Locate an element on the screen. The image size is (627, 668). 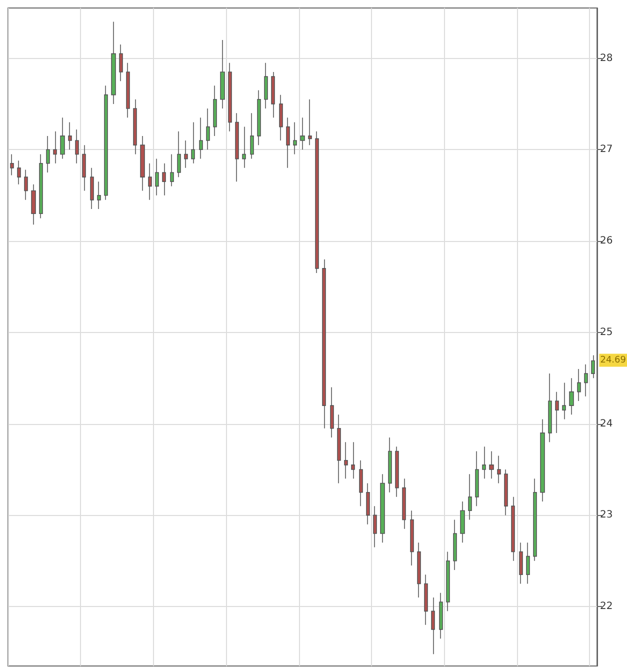
y-tick-label: 23 is located at coordinates (606, 515).